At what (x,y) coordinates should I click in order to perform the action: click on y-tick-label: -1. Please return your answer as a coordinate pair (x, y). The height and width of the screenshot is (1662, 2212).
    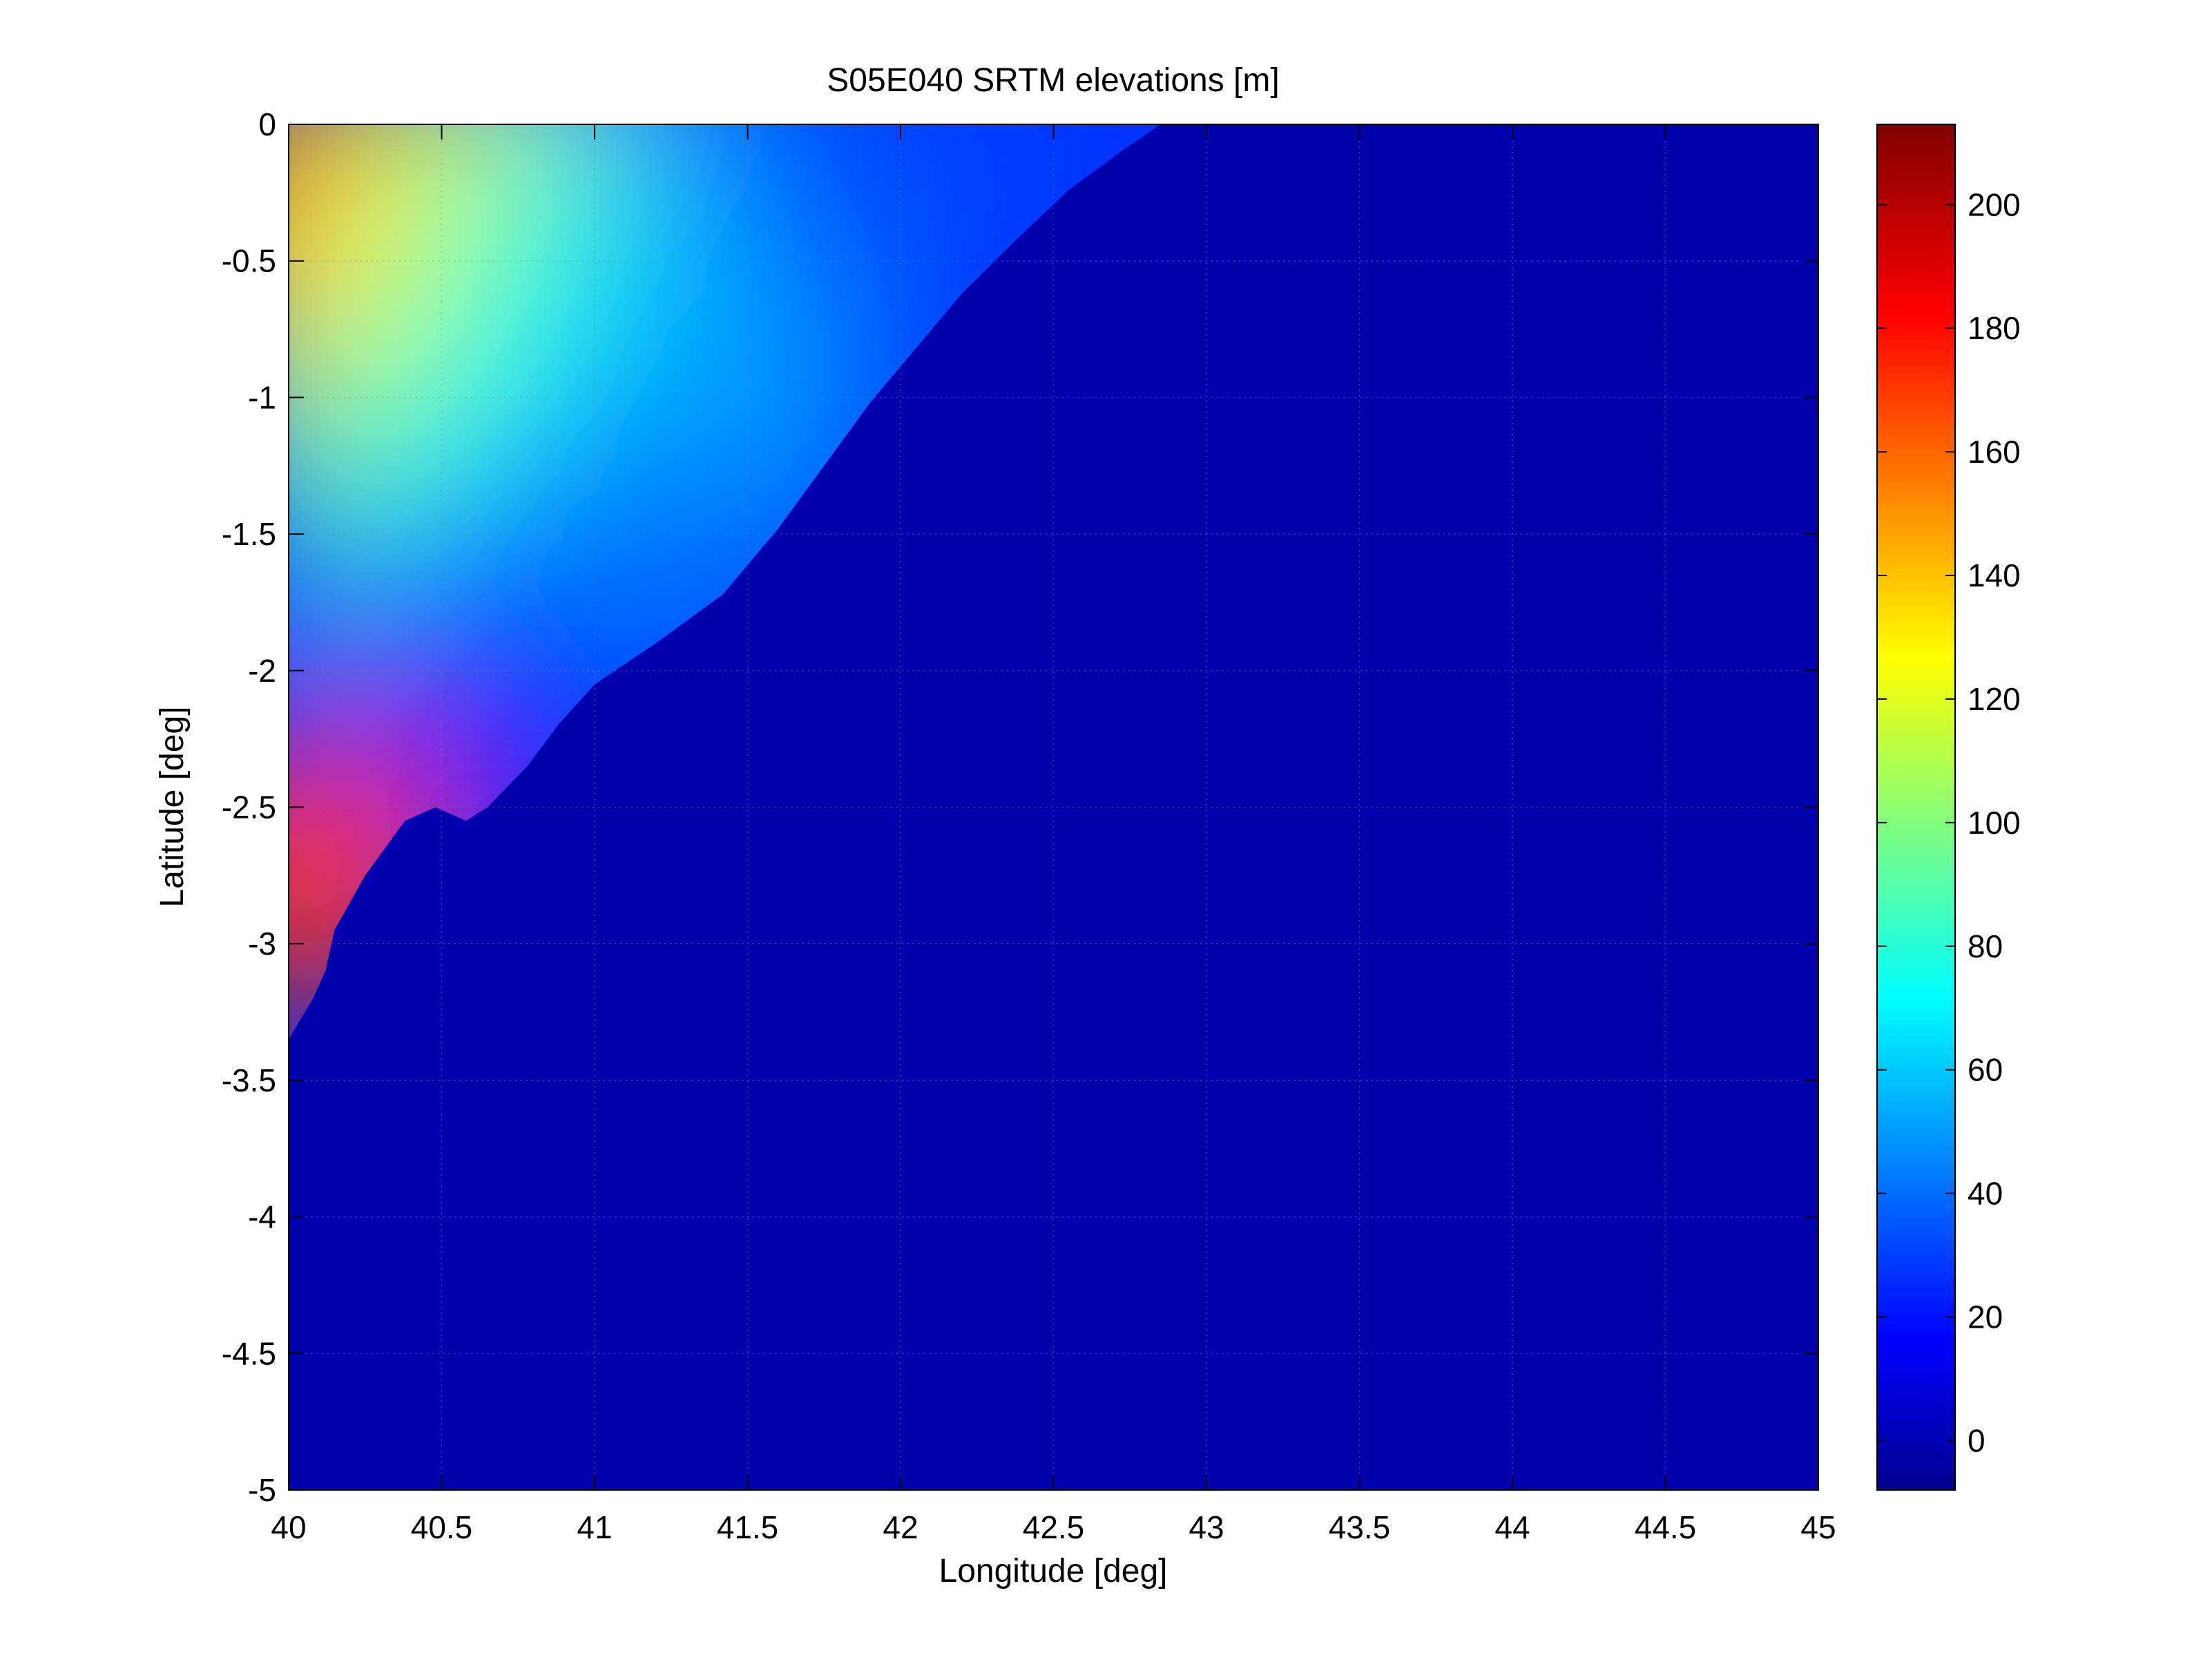
    Looking at the image, I should click on (262, 397).